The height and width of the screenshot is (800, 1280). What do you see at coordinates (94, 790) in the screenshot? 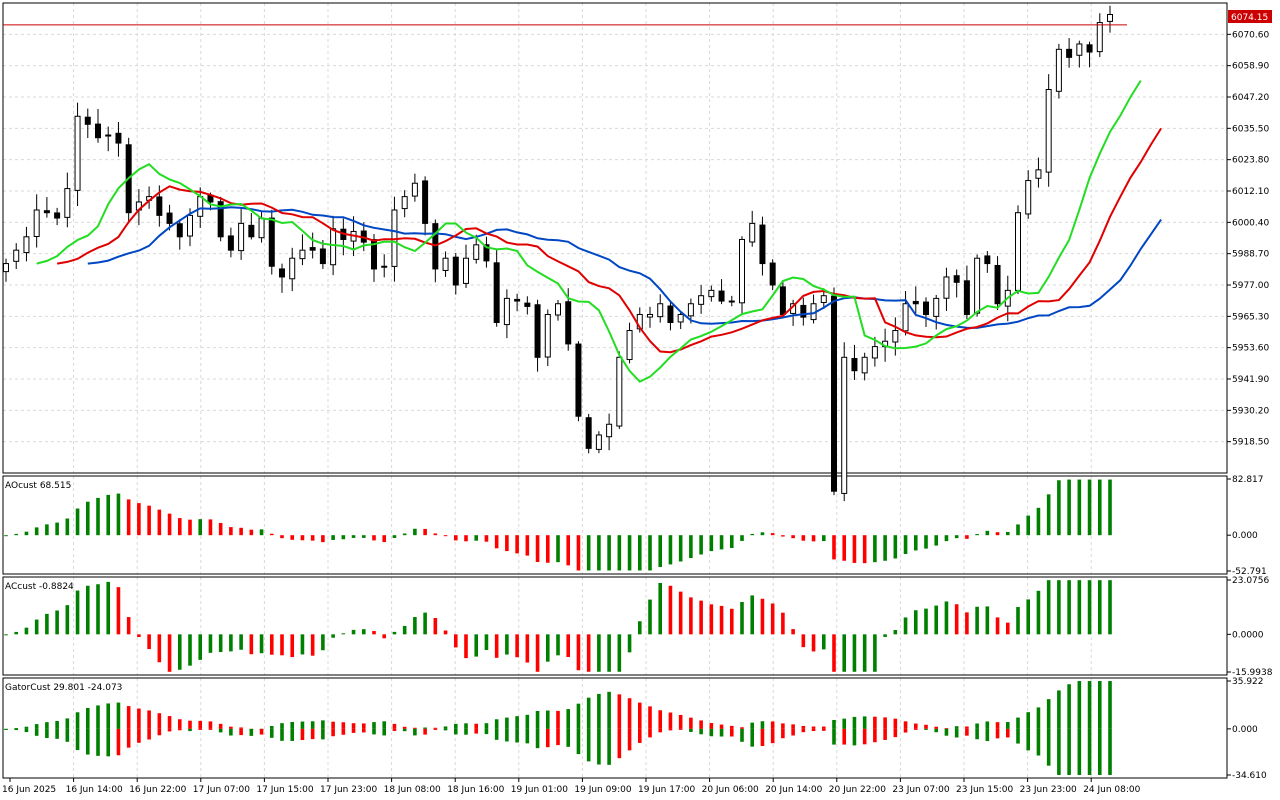
I see `time-tick-label: 16 Jun 14:00` at bounding box center [94, 790].